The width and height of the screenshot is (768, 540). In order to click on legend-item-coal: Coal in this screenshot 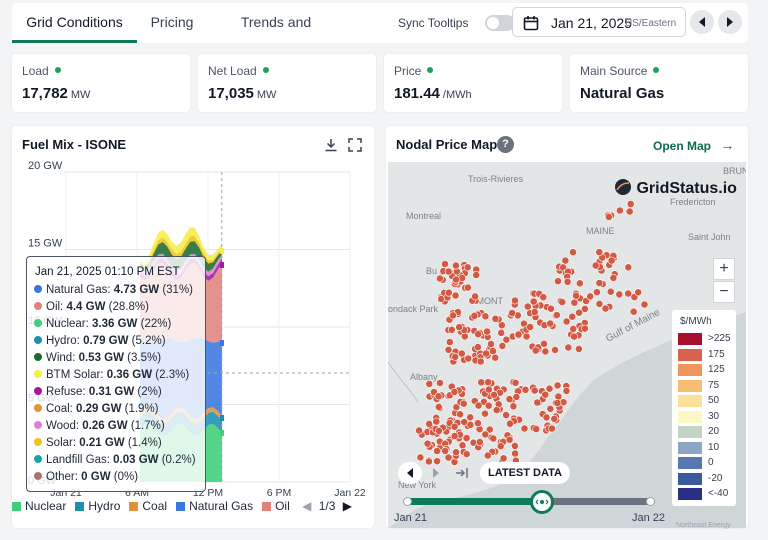, I will do `click(148, 506)`.